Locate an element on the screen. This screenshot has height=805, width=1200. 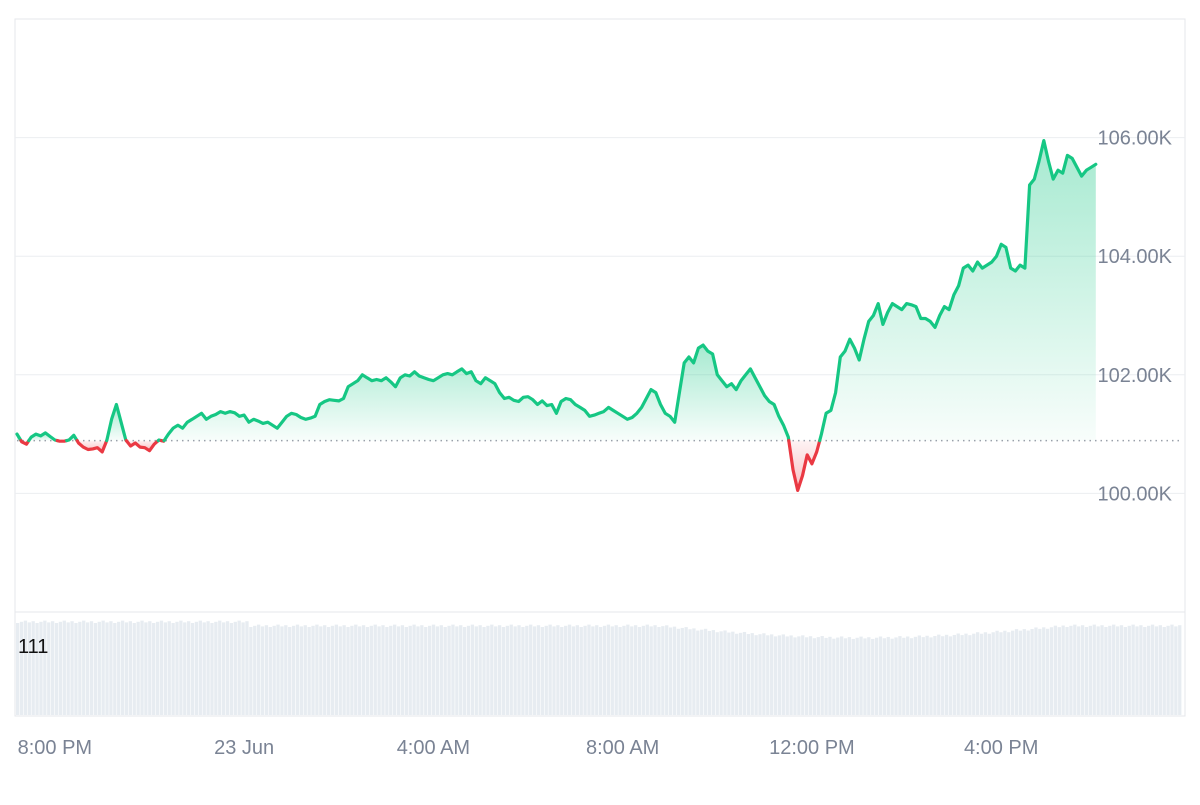
x-tick-label-5: 4:00 PM is located at coordinates (1001, 748).